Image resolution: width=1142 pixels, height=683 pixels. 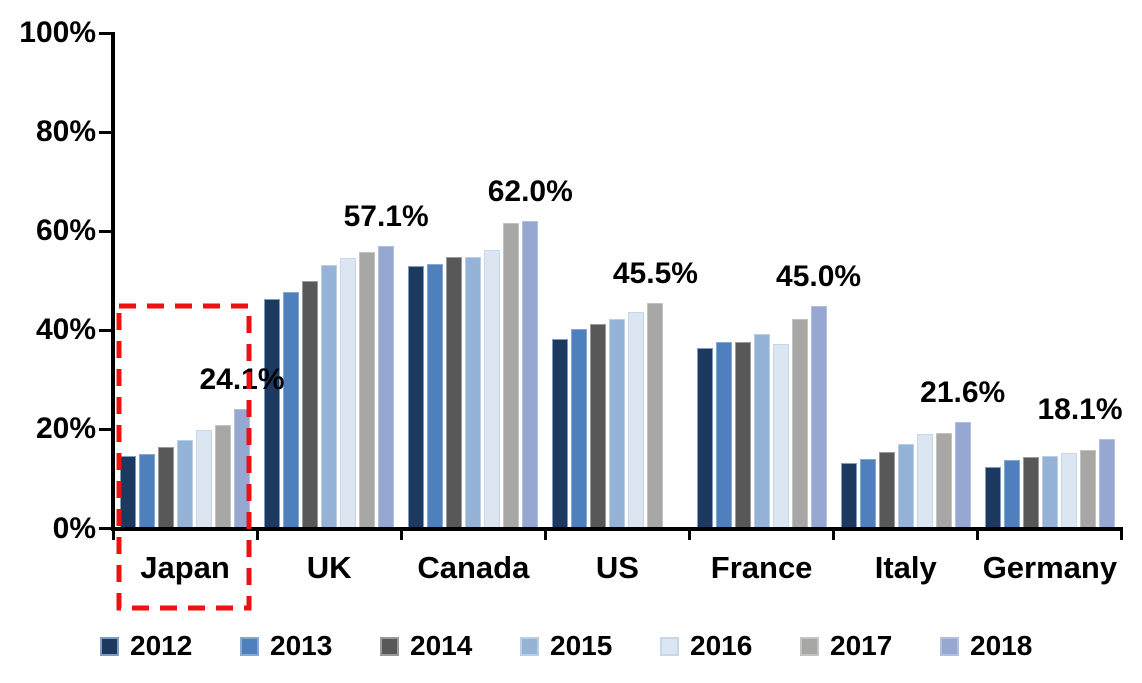 I want to click on bar-uk-2013, so click(x=291, y=410).